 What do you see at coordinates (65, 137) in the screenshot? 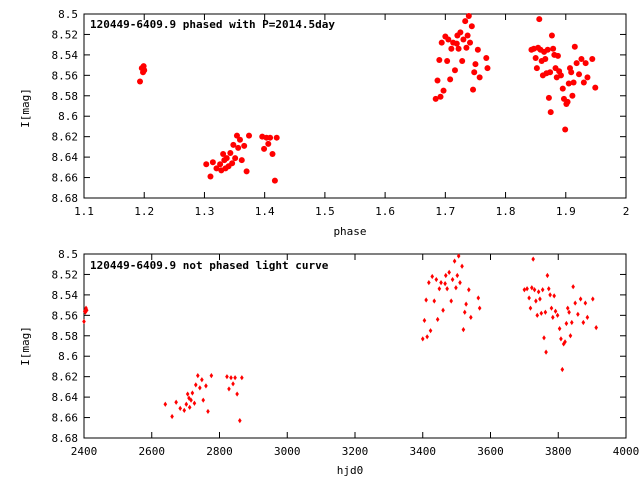
I see `phased-y-tick-label: 8.62` at bounding box center [65, 137].